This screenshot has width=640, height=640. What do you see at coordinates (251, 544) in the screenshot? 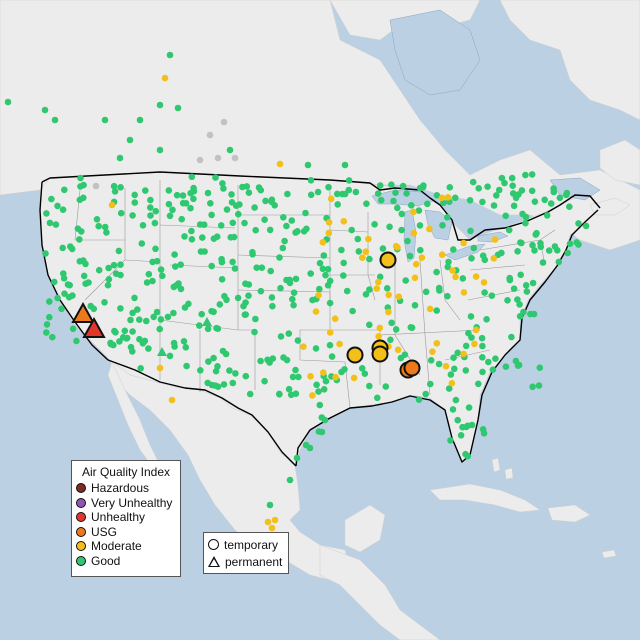
I see `temporary-label: temporary` at bounding box center [251, 544].